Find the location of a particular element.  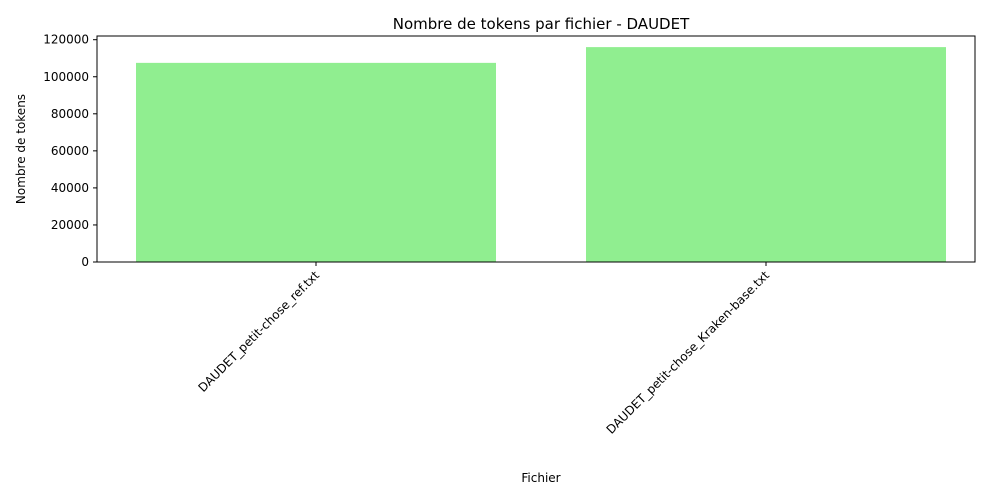

chart-title: Nombre de tokens par fichier - DAUDET is located at coordinates (541, 24).